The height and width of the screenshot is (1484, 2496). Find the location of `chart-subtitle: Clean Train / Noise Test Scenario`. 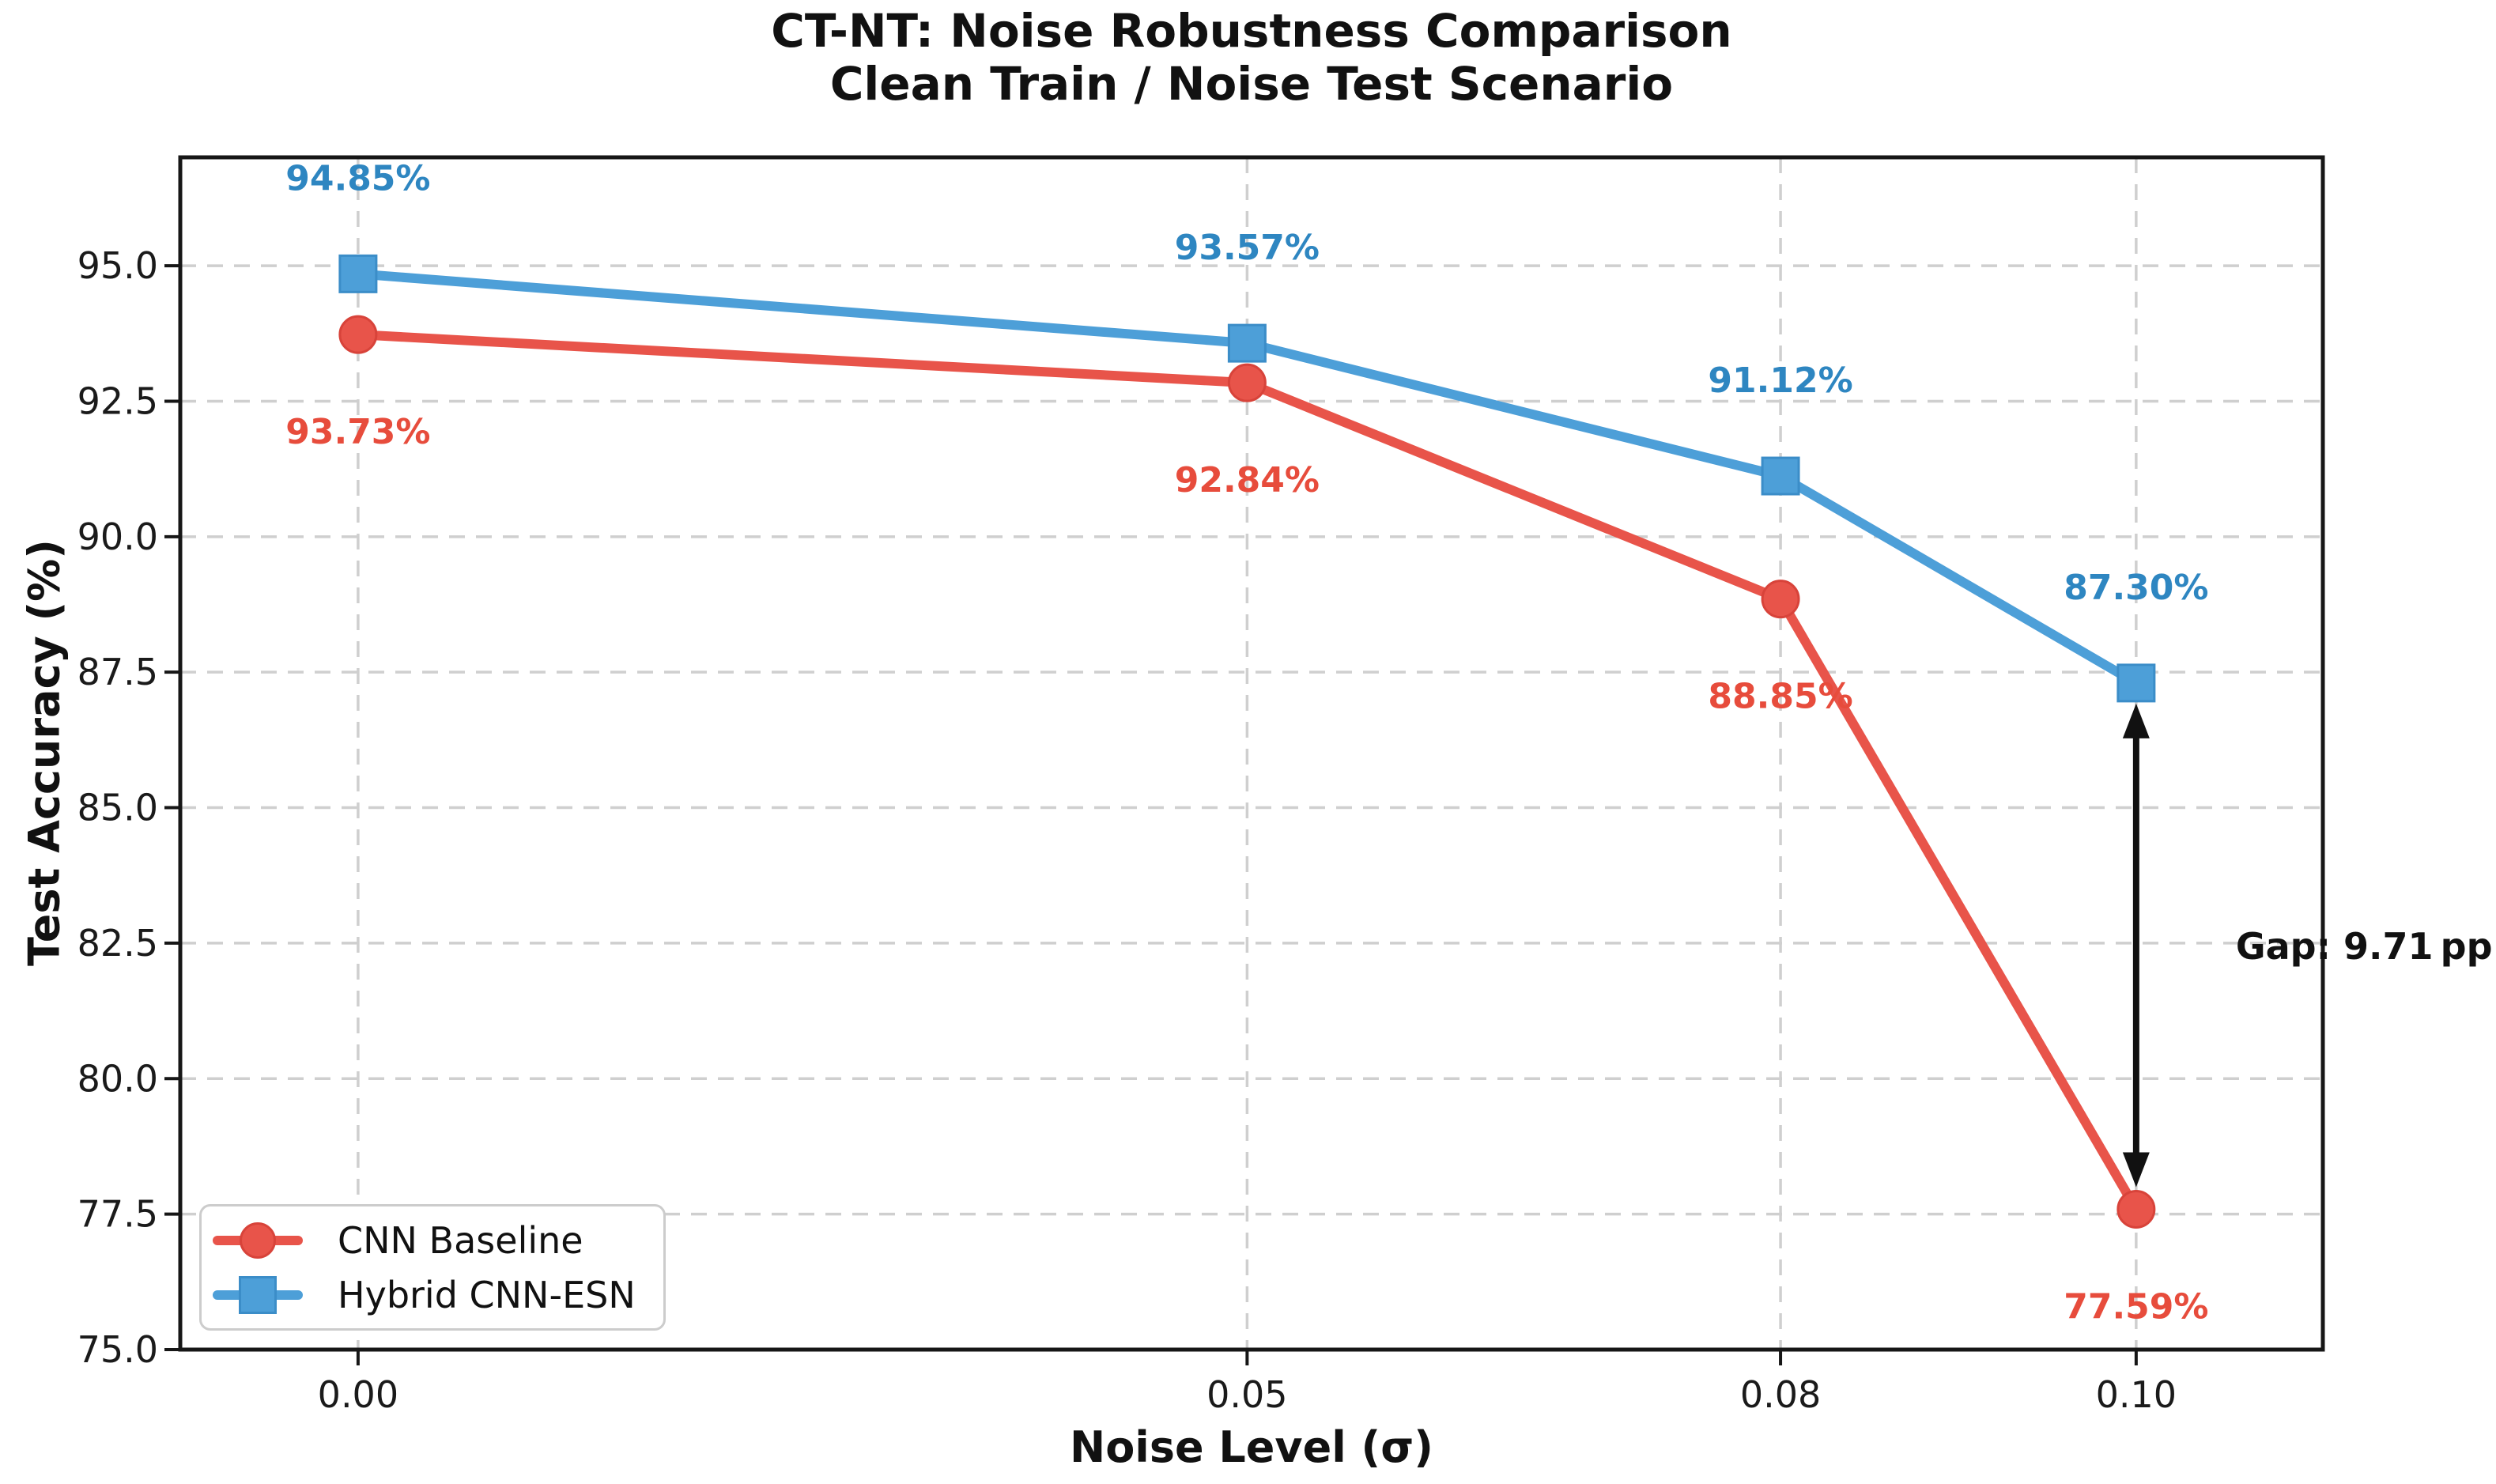

chart-subtitle: Clean Train / Noise Test Scenario is located at coordinates (1251, 84).